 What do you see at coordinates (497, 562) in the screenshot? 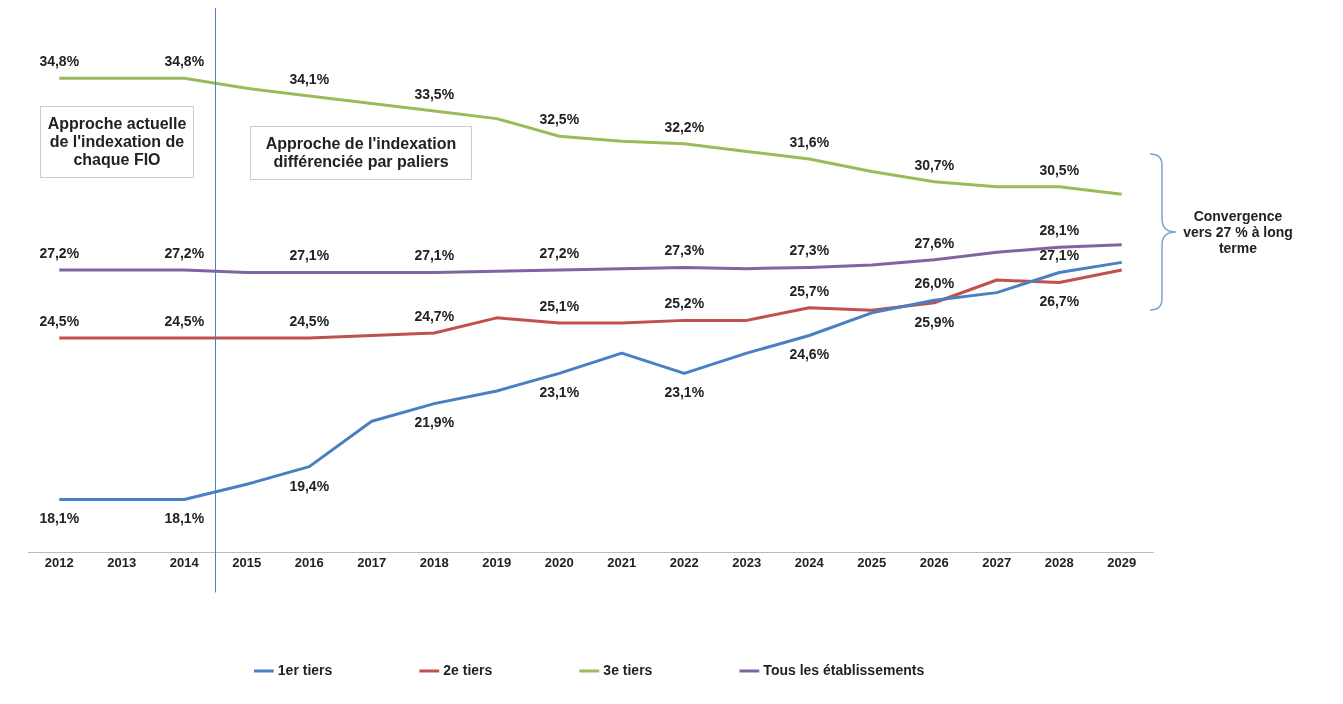
I see `x-tick-label: 2019` at bounding box center [497, 562].